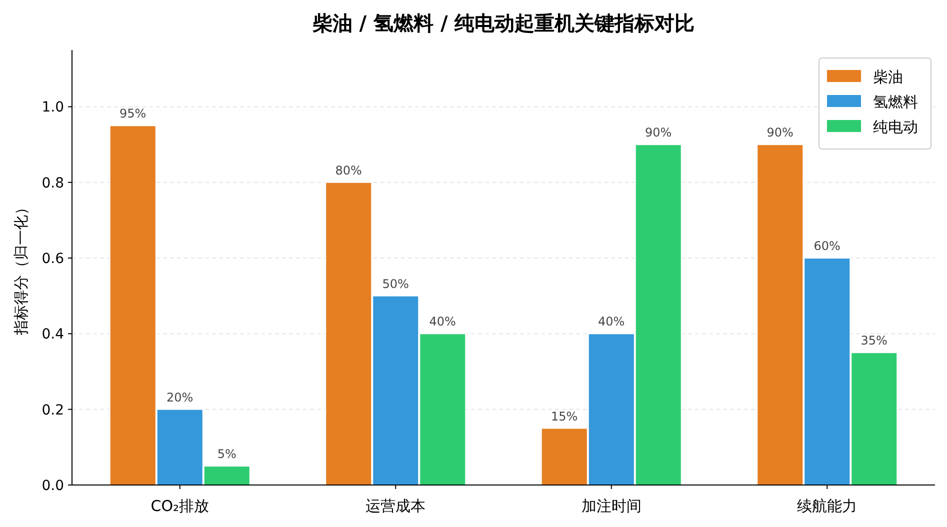  What do you see at coordinates (348, 170) in the screenshot?
I see `data-label: 80%` at bounding box center [348, 170].